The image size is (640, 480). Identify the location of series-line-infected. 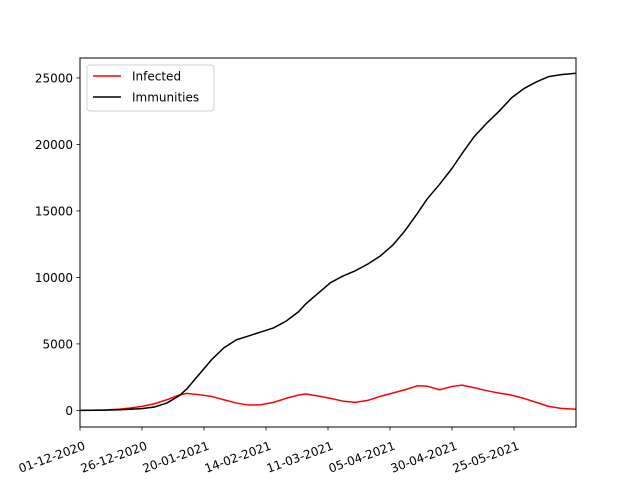
(328, 398).